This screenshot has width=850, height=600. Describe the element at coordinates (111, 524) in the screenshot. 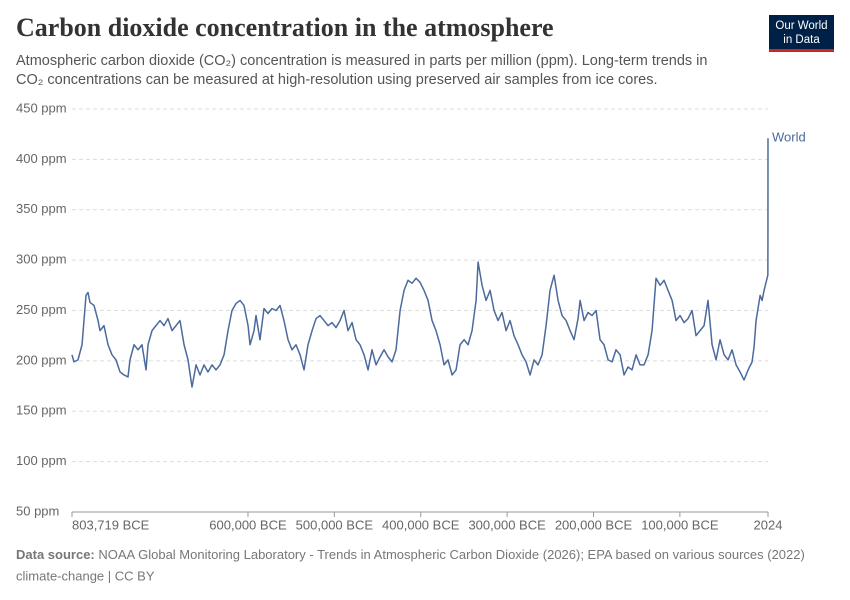

I see `x-tick-label: 803,719 BCE` at that location.